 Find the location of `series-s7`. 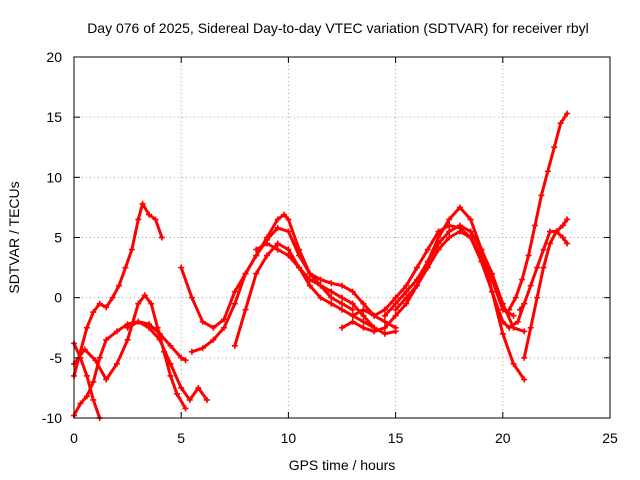

series-s7 is located at coordinates (293, 289).